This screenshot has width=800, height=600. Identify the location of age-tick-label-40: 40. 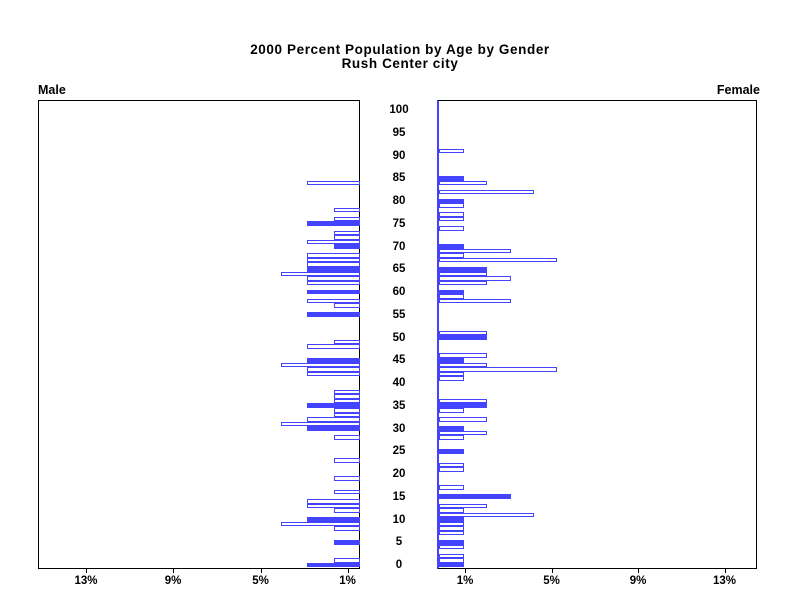
(399, 383).